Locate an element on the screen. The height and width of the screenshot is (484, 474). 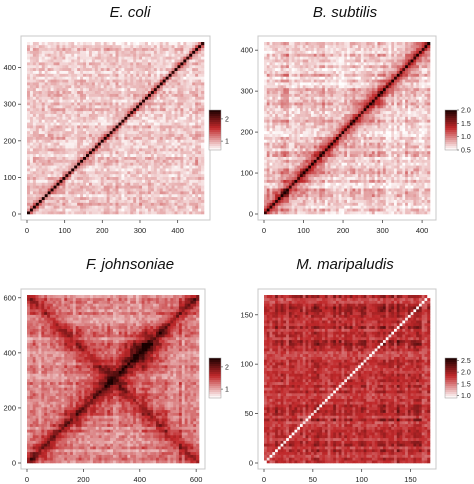
chart-title: E. coli is located at coordinates (130, 12).